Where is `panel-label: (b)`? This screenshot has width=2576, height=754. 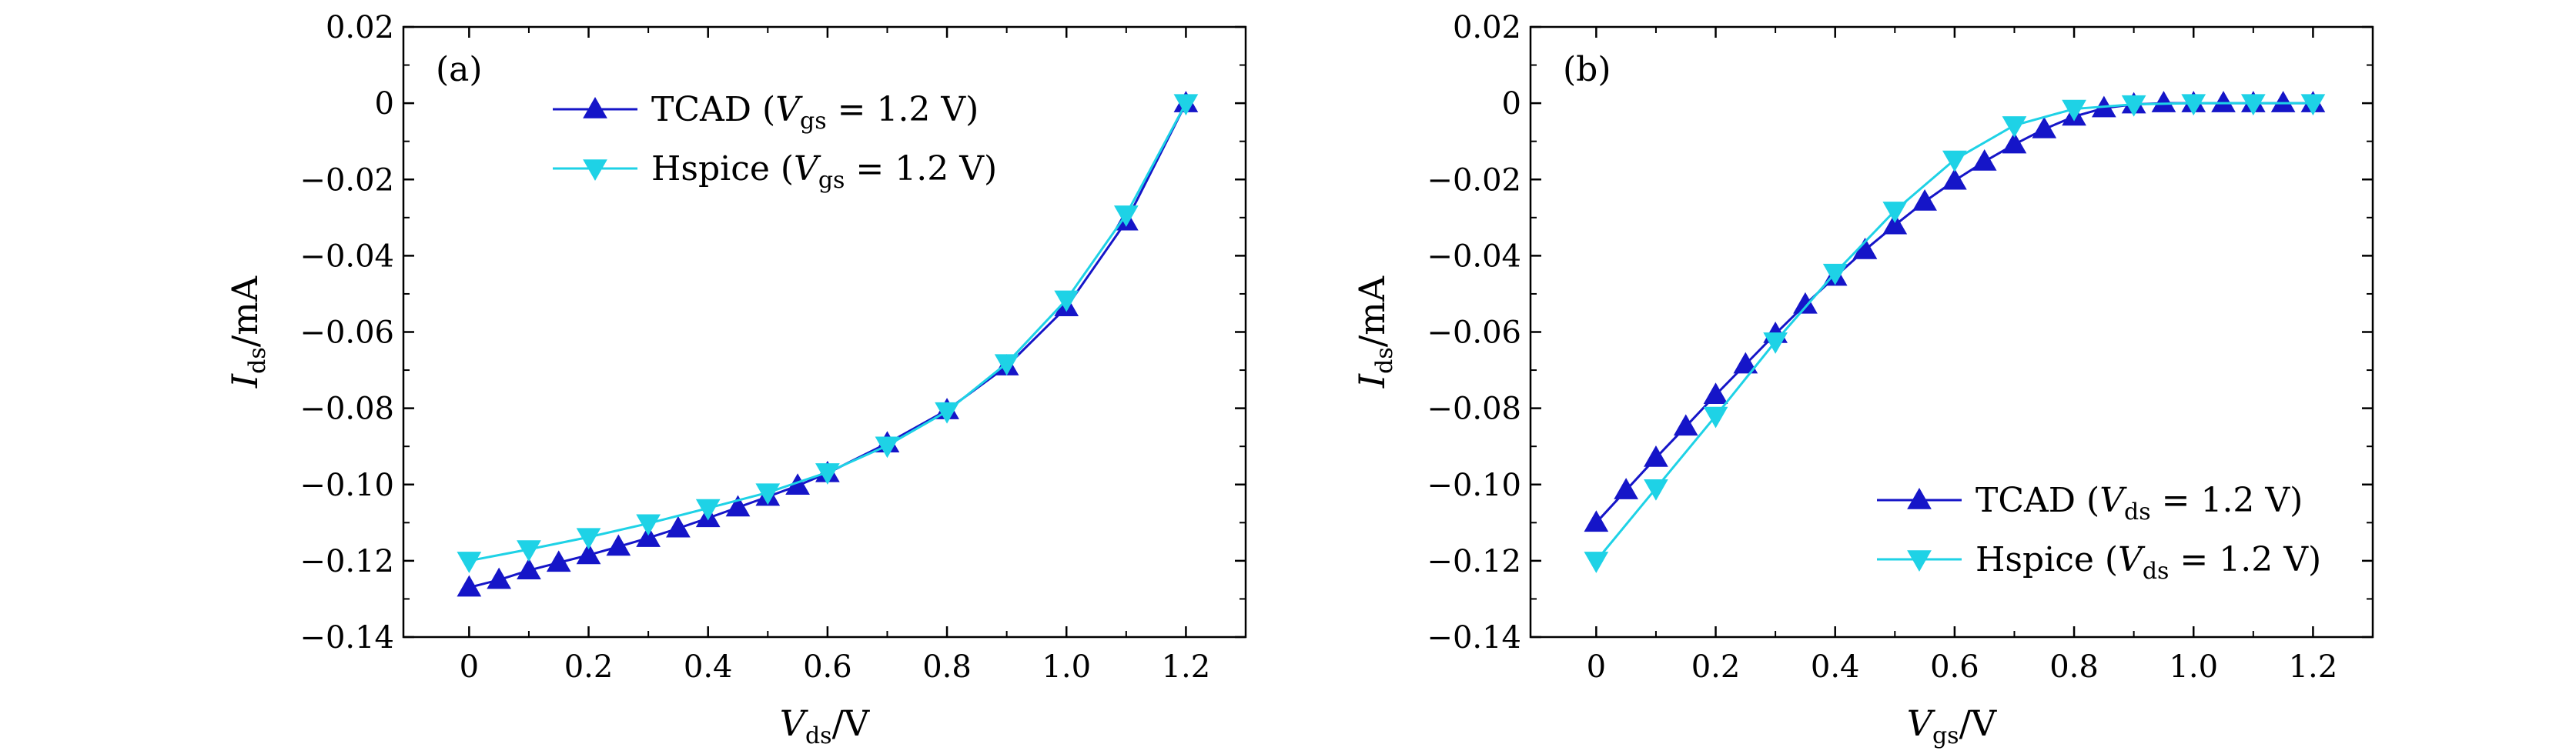 panel-label: (b) is located at coordinates (1587, 69).